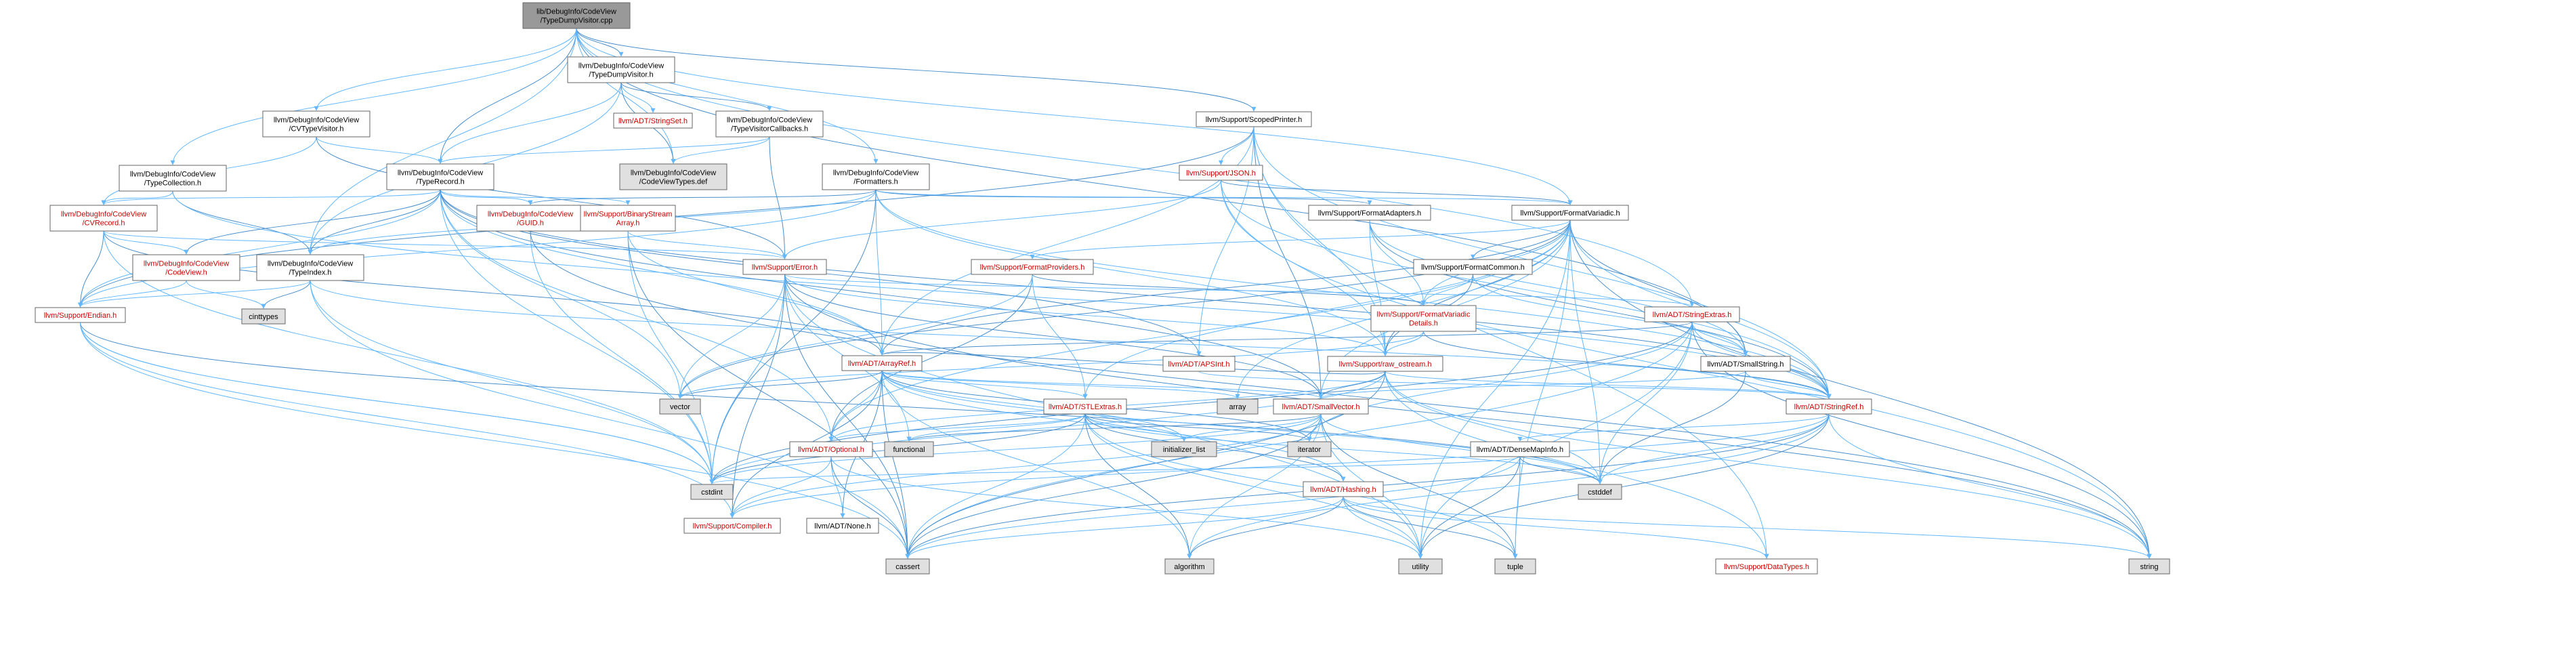 The width and height of the screenshot is (2576, 645). I want to click on node-formatadapters: llvm/Support/FormatAdapters.h, so click(1369, 213).